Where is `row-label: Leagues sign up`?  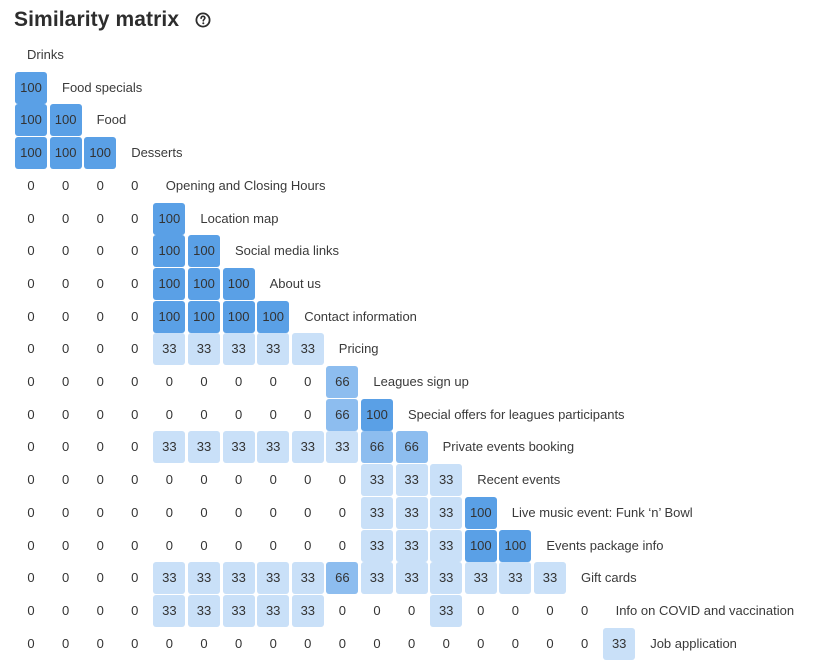 row-label: Leagues sign up is located at coordinates (421, 381).